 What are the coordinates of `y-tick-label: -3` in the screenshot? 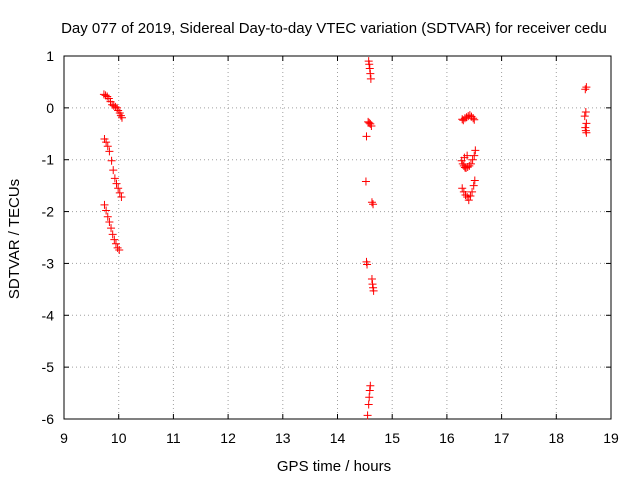 It's located at (48, 263).